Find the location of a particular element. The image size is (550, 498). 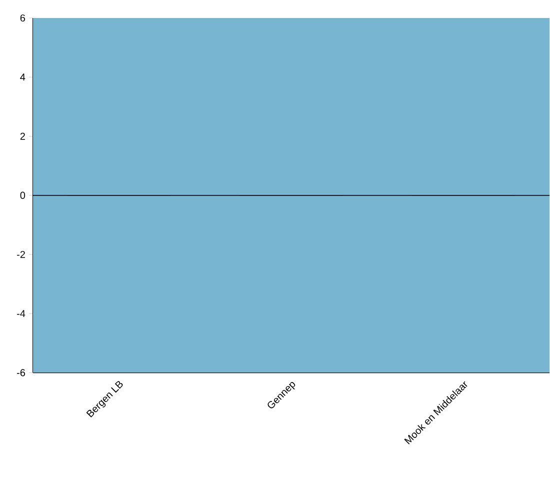

y-tick-label: 6 is located at coordinates (23, 18).